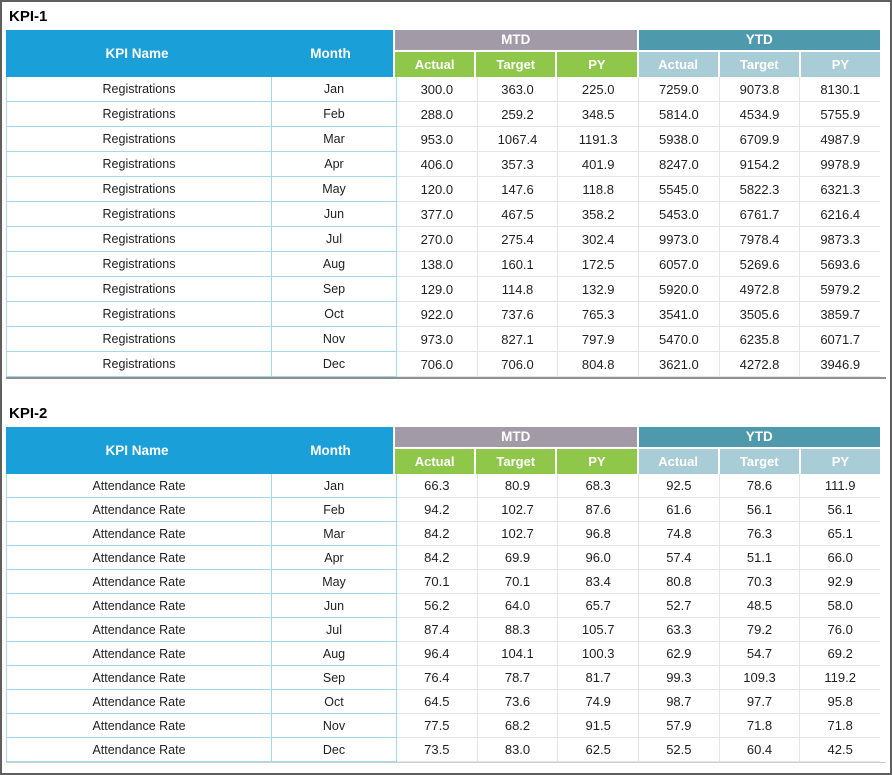 Image resolution: width=892 pixels, height=775 pixels. What do you see at coordinates (760, 189) in the screenshot?
I see `value-cell: 5822.3` at bounding box center [760, 189].